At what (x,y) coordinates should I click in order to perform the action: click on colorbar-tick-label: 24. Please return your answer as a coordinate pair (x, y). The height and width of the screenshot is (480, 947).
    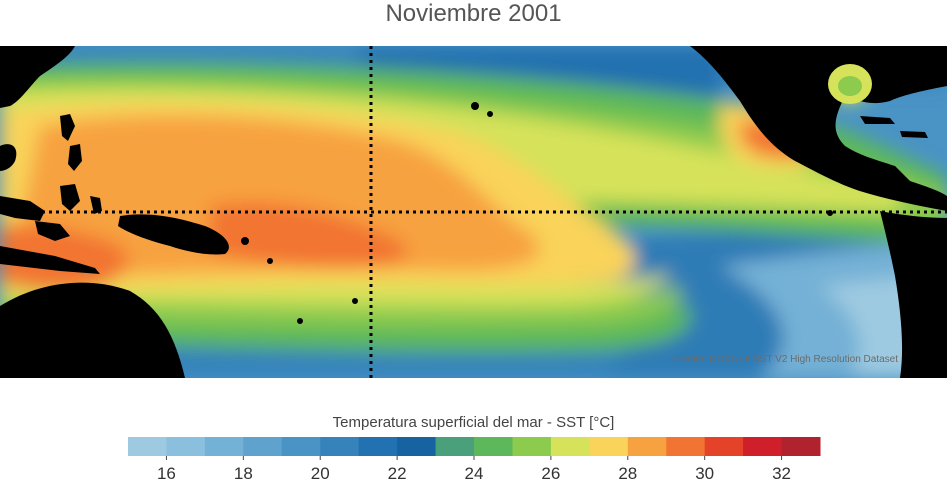
    Looking at the image, I should click on (474, 472).